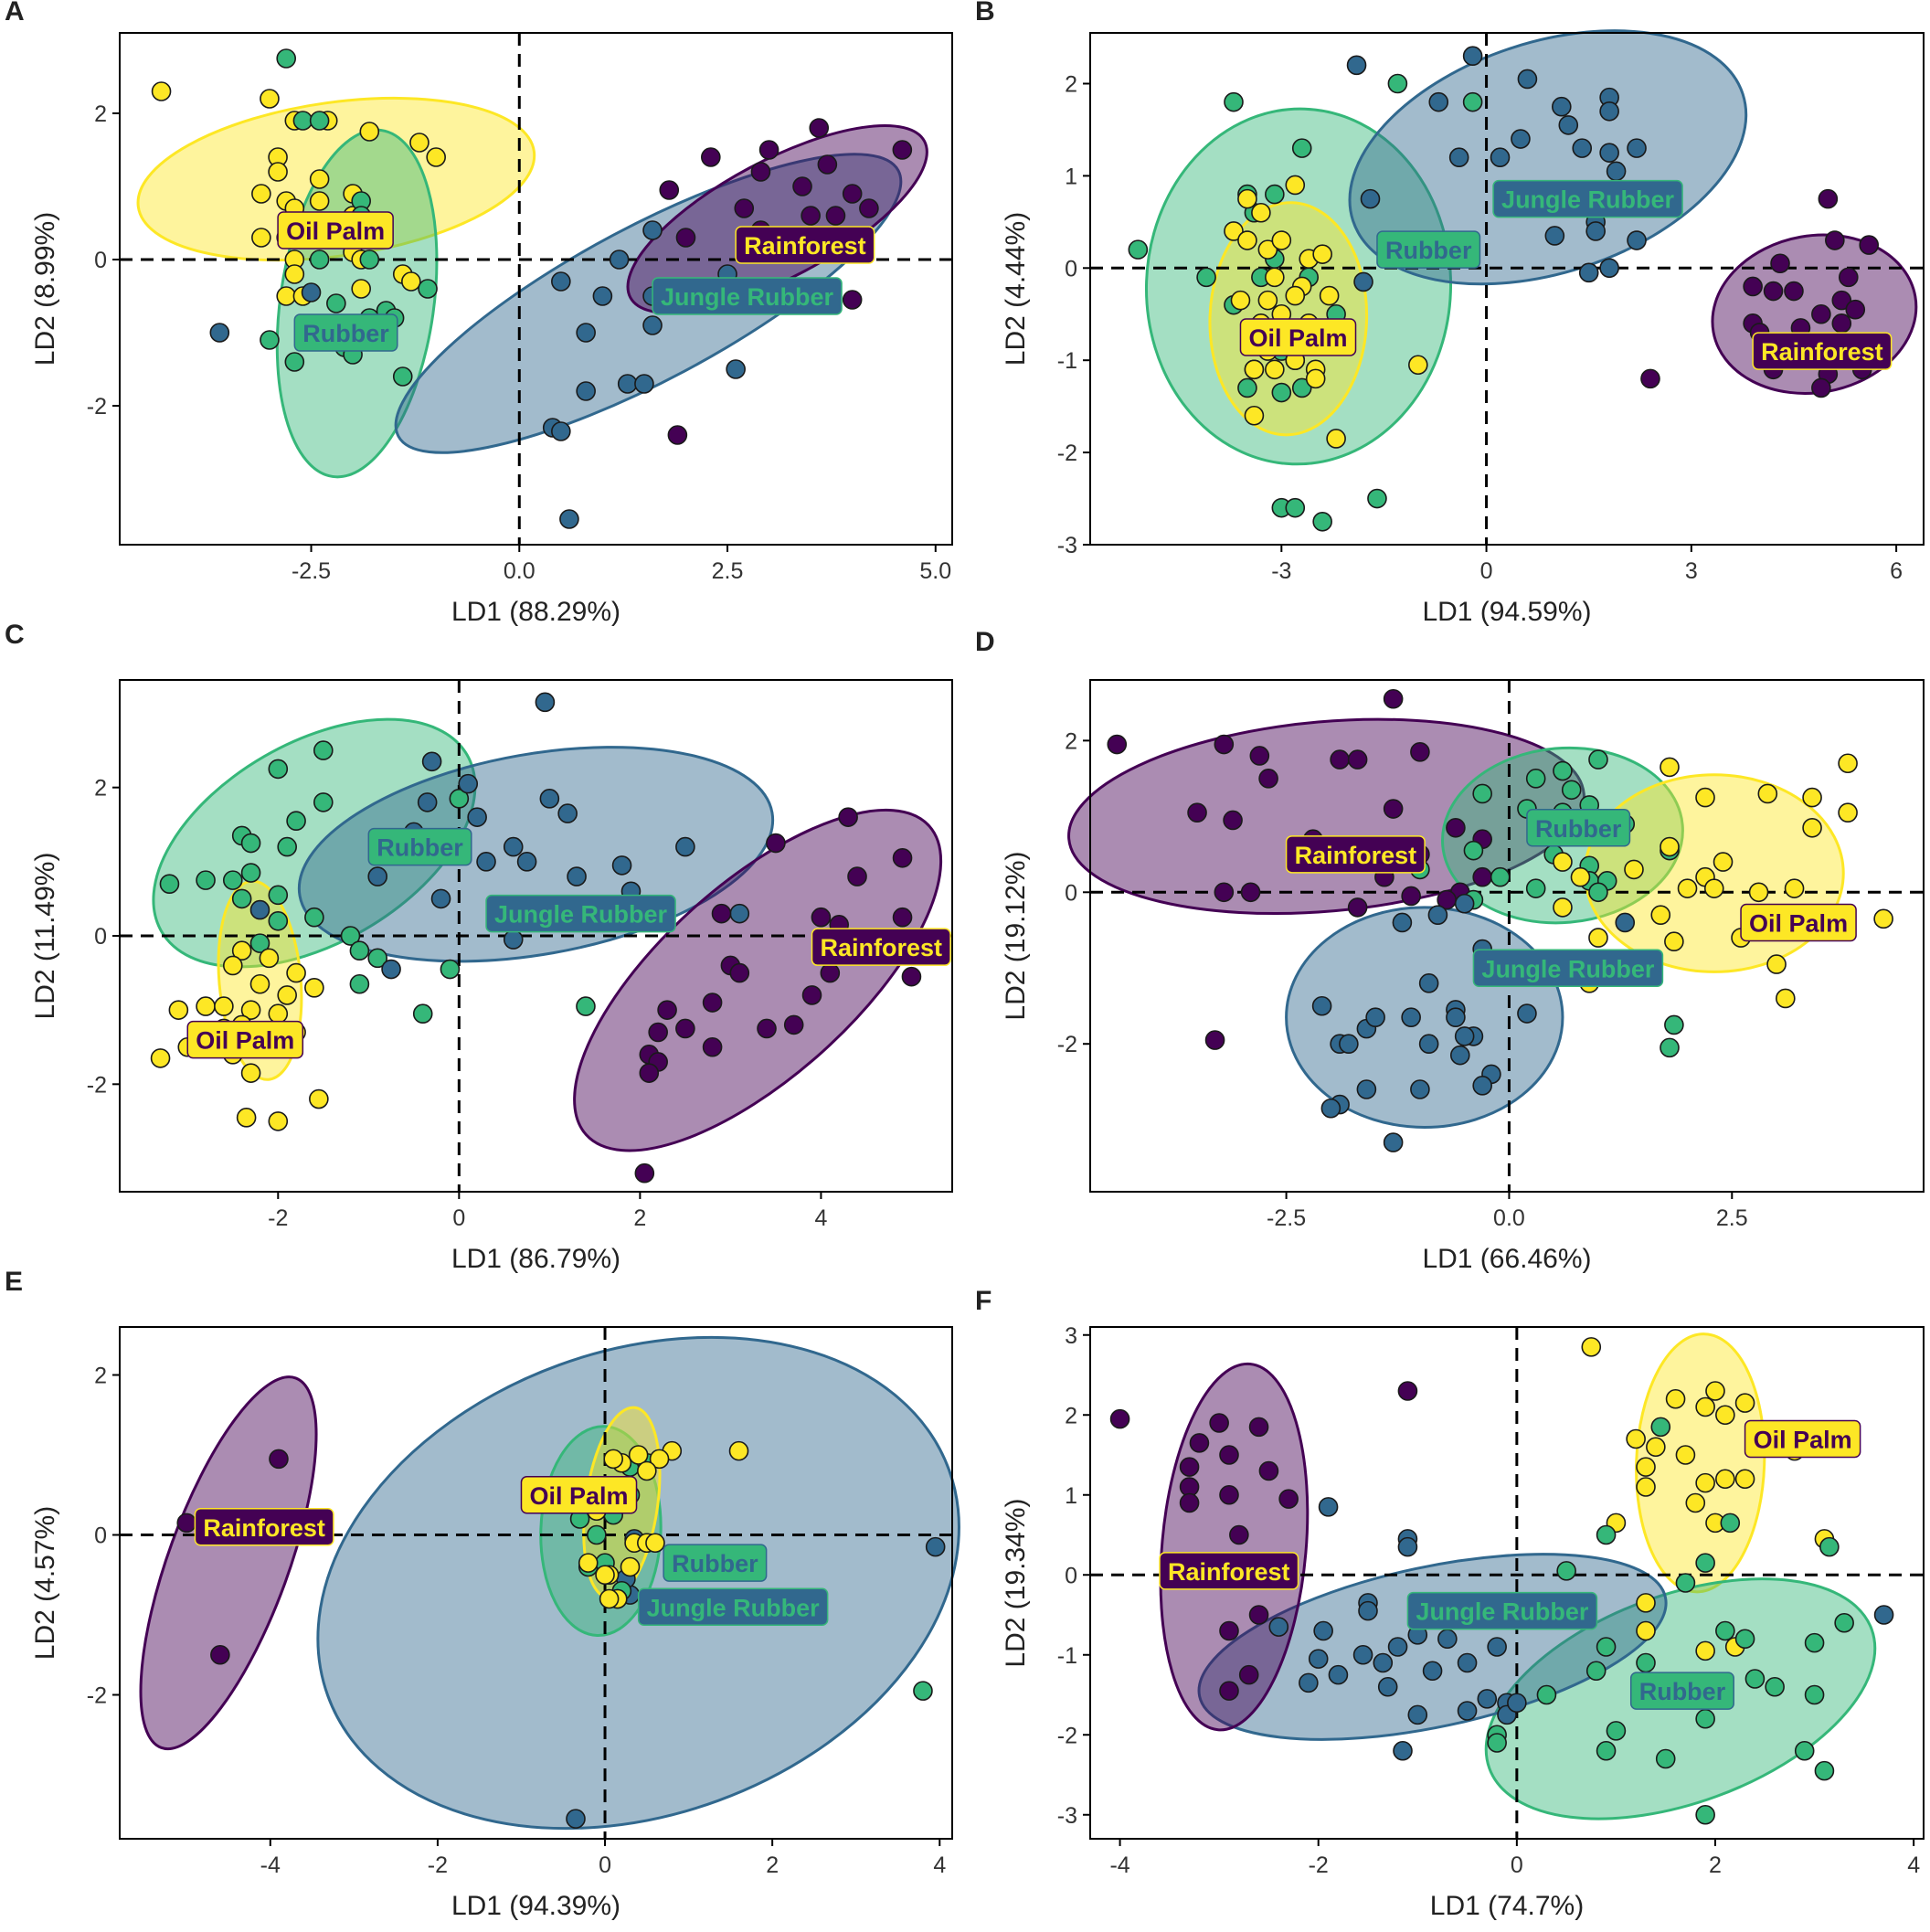 The width and height of the screenshot is (1930, 1932). What do you see at coordinates (1507, 1906) in the screenshot?
I see `x-axis-title: LD1 (74.7%)` at bounding box center [1507, 1906].